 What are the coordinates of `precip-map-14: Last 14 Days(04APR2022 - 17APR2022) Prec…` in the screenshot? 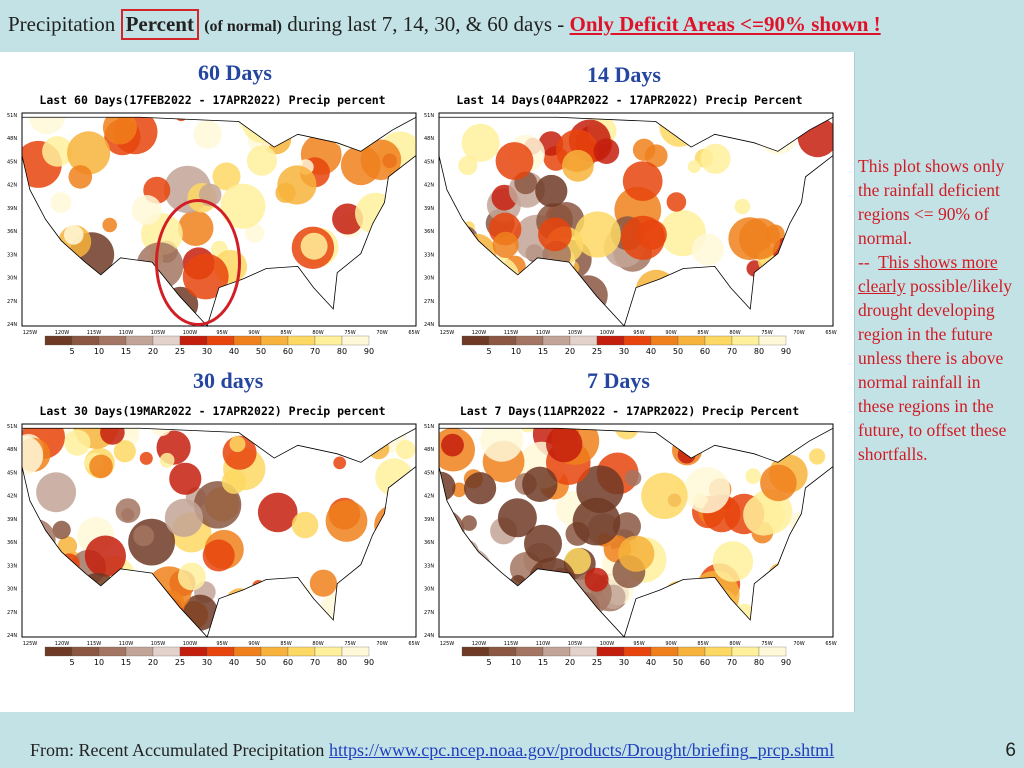 It's located at (629, 224).